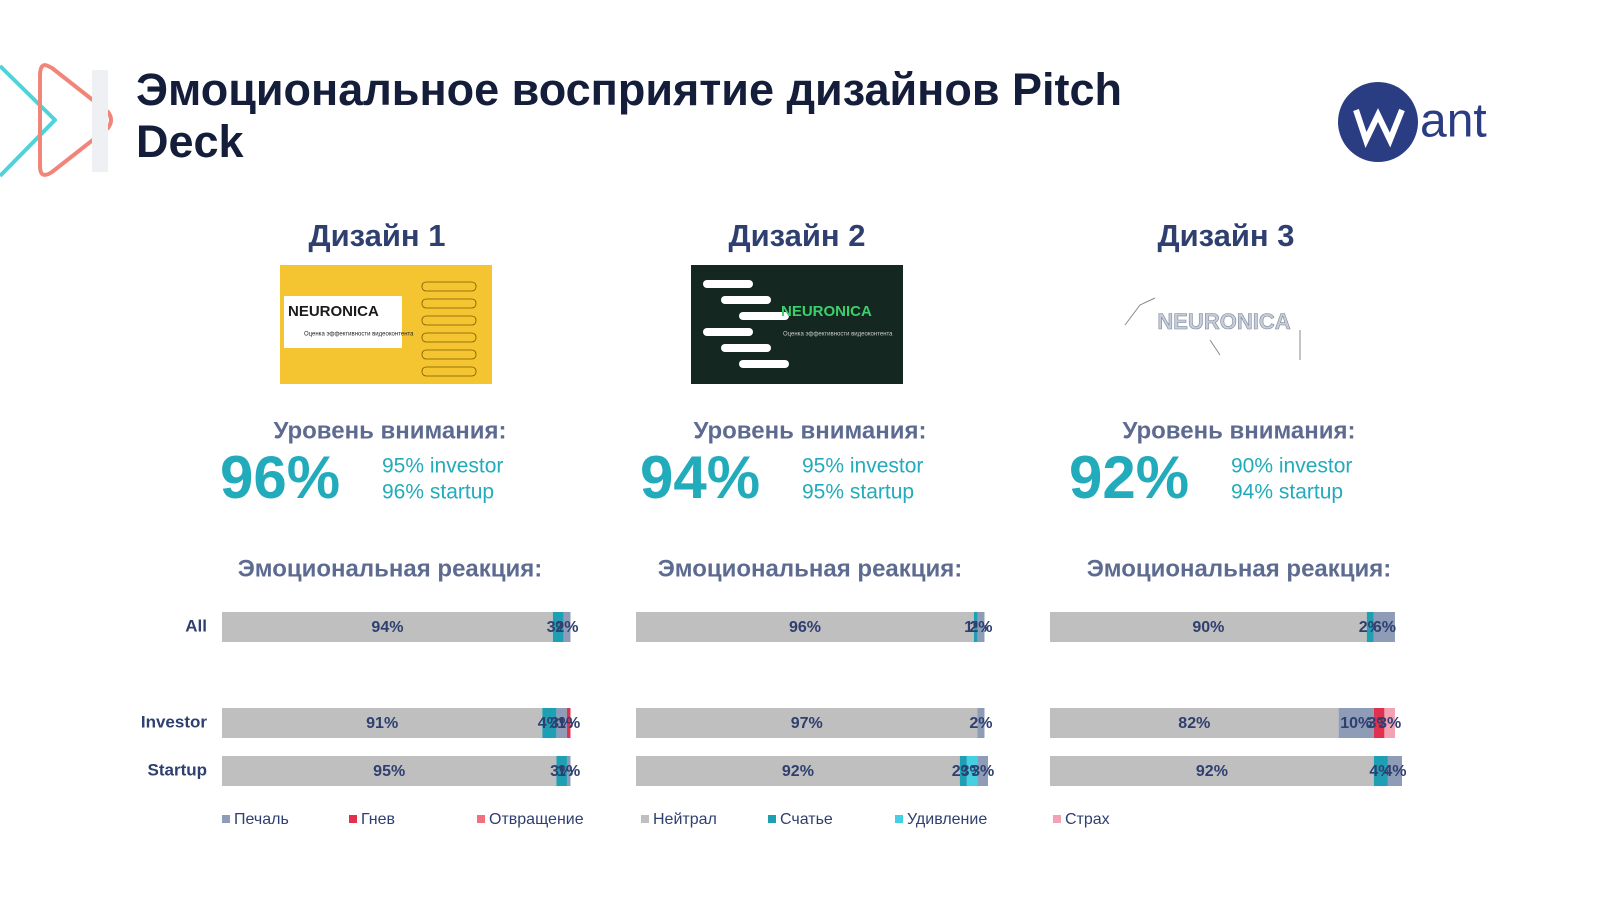  What do you see at coordinates (1087, 819) in the screenshot?
I see `legend-label: Страх` at bounding box center [1087, 819].